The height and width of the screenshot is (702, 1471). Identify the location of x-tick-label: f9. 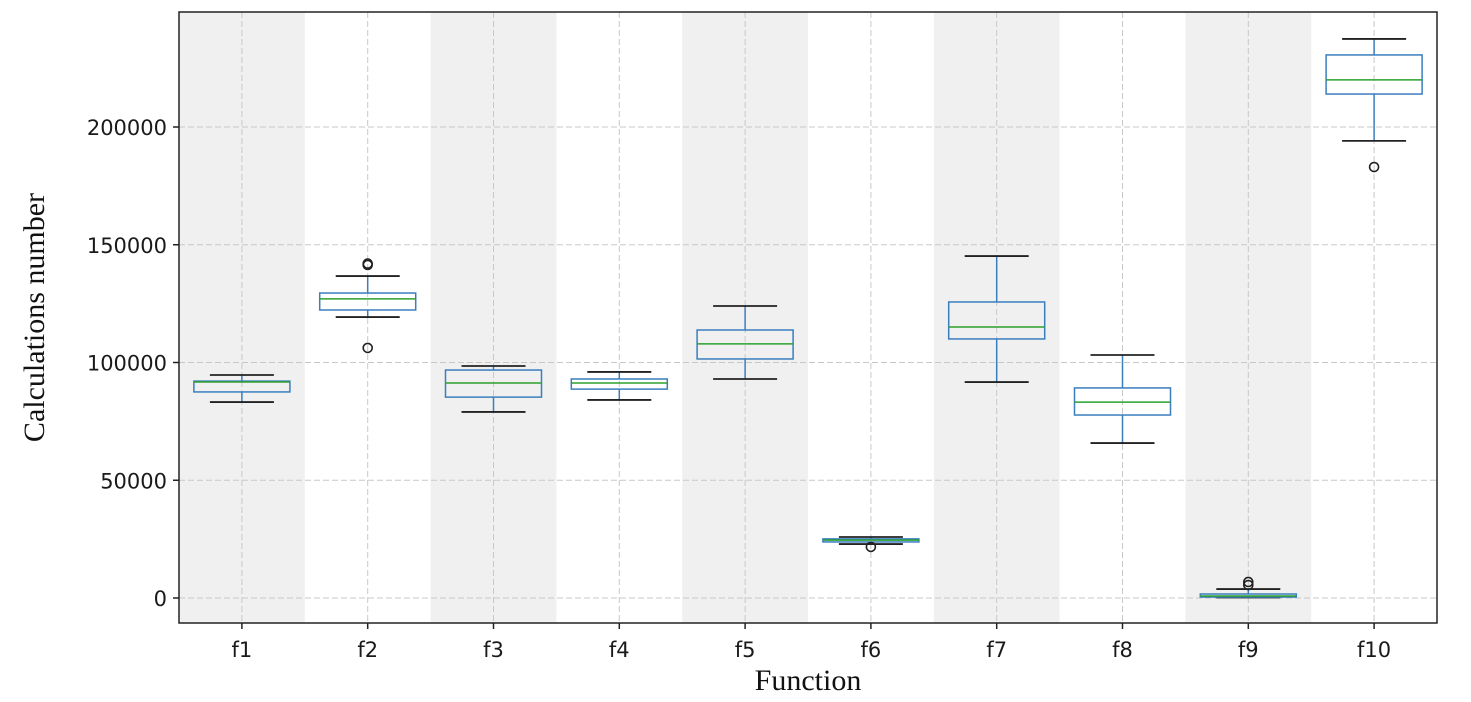
(1248, 650).